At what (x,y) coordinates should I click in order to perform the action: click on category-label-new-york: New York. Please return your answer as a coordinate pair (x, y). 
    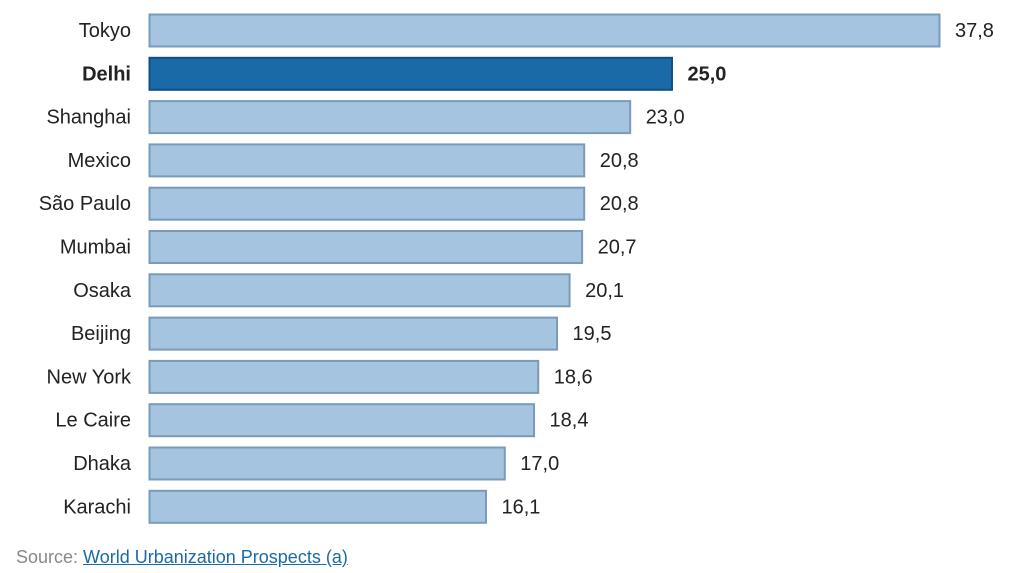
    Looking at the image, I should click on (89, 377).